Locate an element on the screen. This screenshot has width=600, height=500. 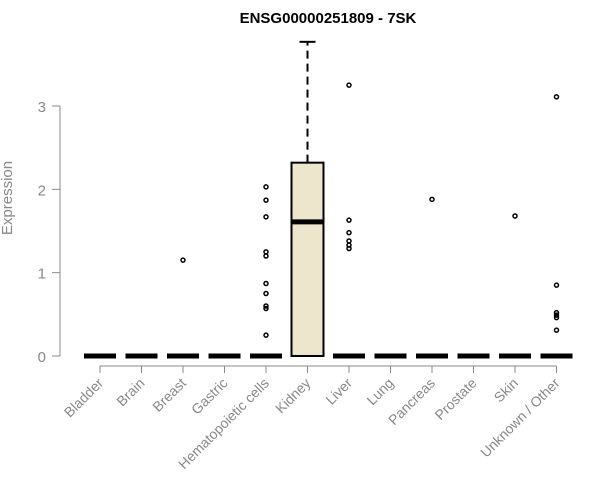
y-tick-label: 2 is located at coordinates (42, 190).